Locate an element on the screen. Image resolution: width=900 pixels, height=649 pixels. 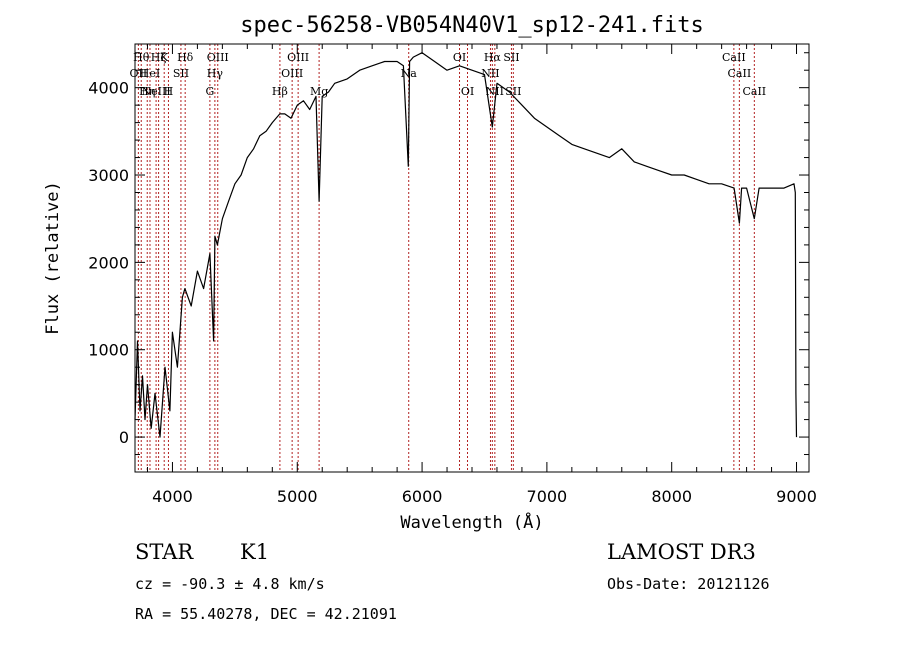
x-tick-label: 9000 is located at coordinates (796, 496).